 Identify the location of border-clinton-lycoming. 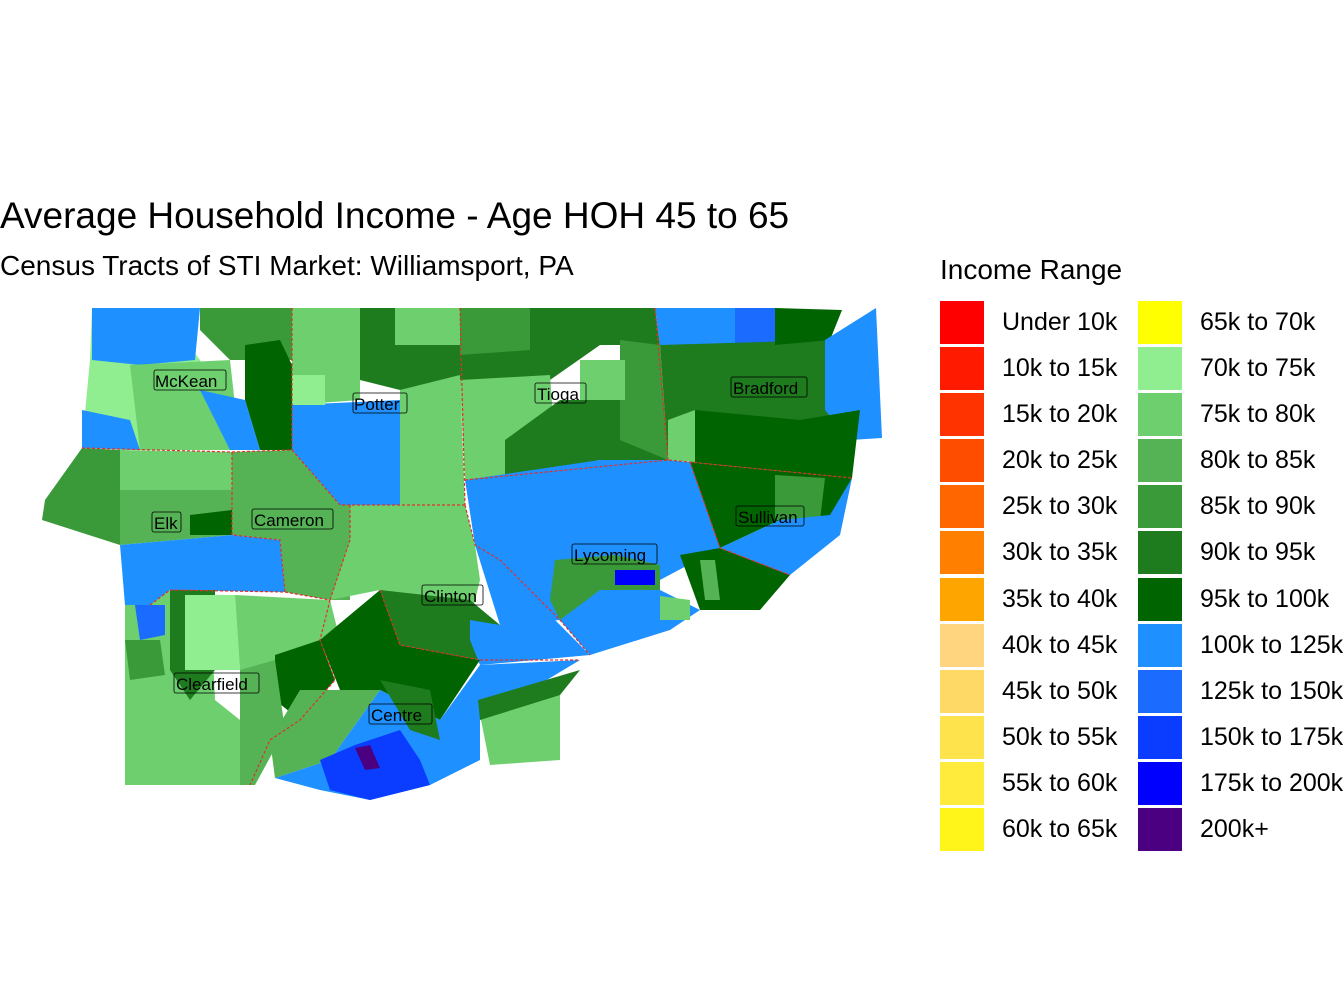
(527, 580).